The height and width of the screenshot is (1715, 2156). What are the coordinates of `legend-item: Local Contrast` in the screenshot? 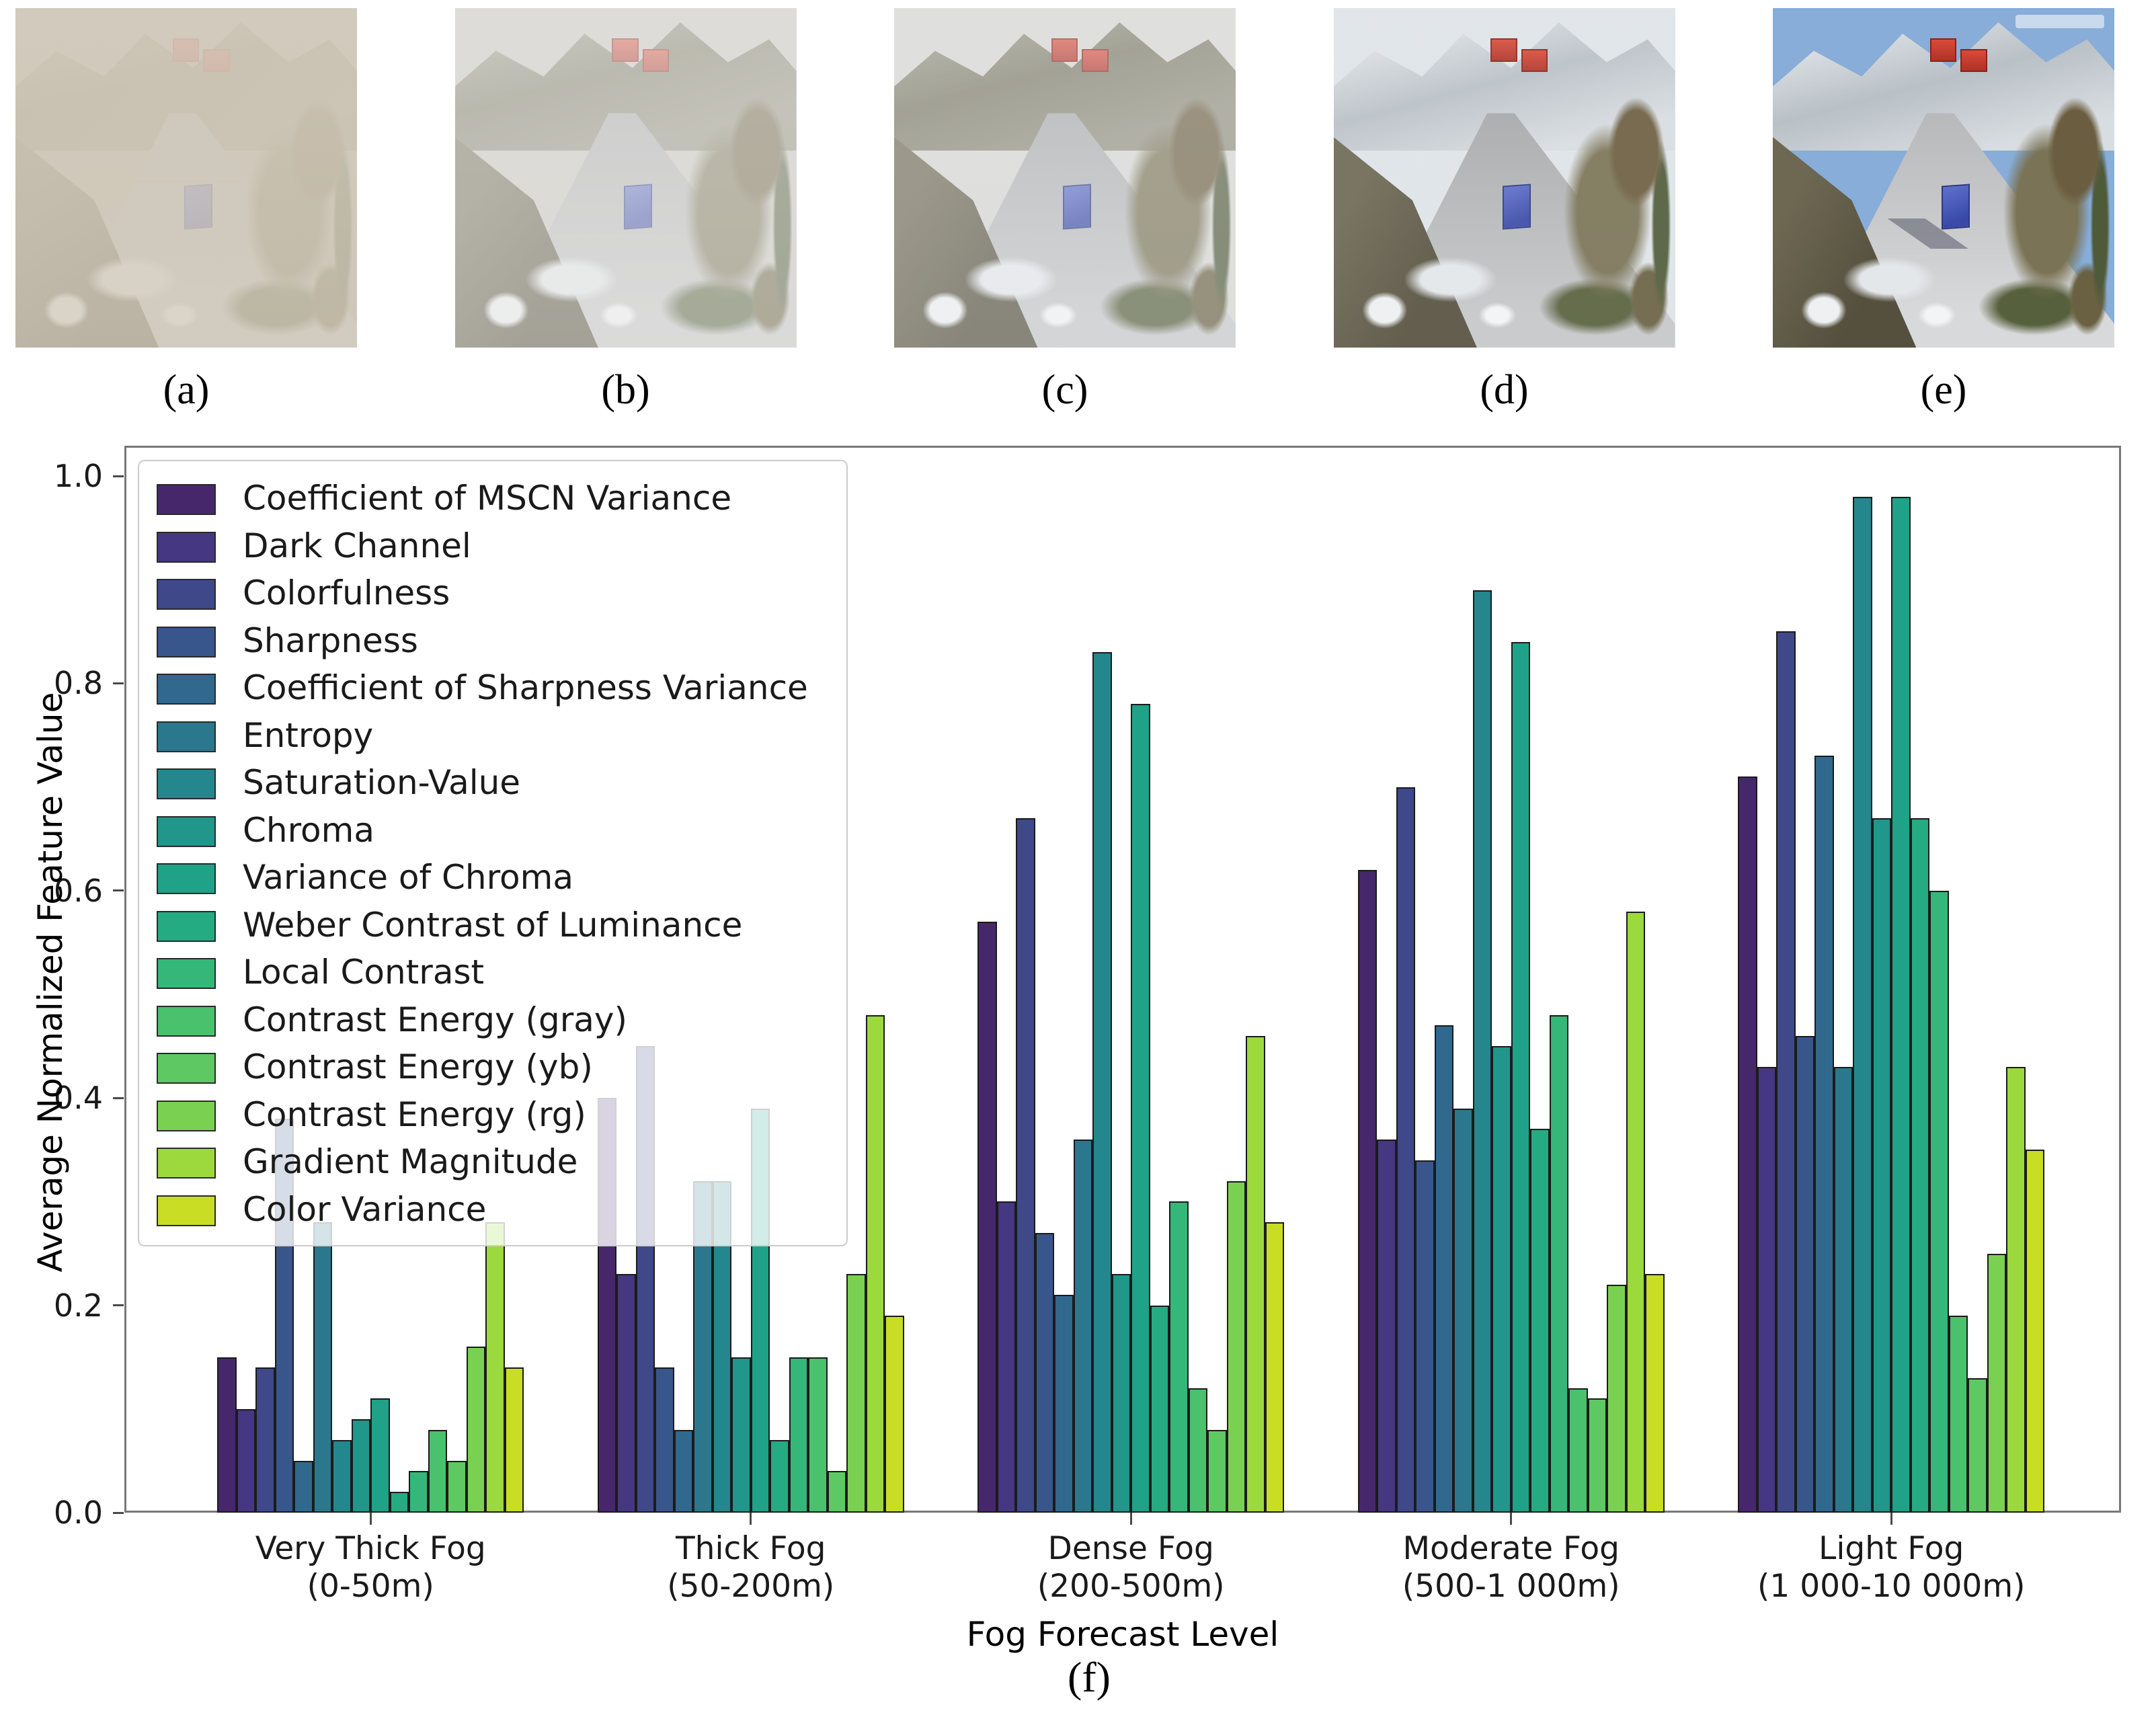 It's located at (501, 975).